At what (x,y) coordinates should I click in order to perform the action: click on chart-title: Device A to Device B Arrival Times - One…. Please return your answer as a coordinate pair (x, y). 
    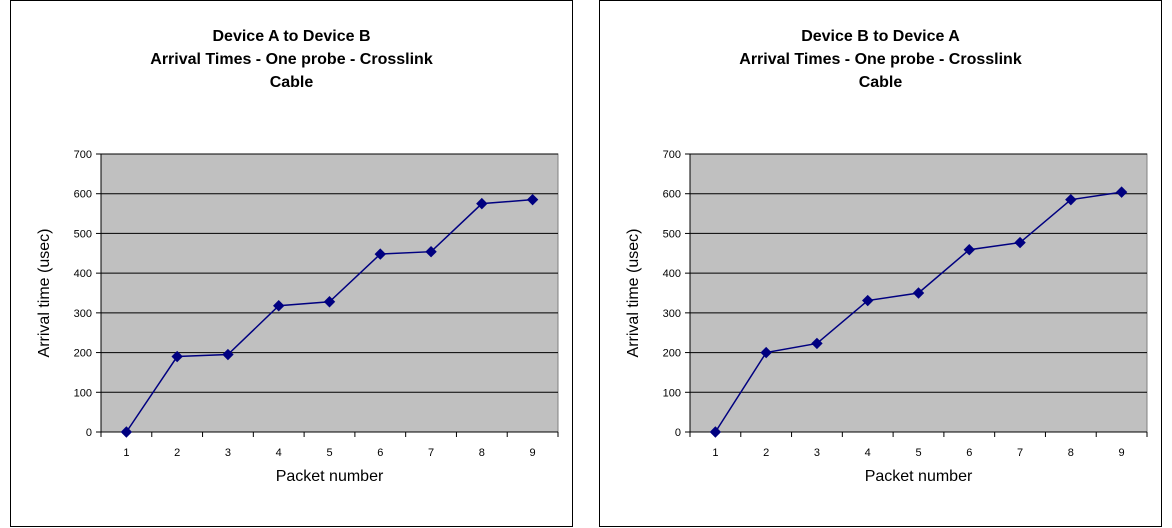
    Looking at the image, I should click on (291, 59).